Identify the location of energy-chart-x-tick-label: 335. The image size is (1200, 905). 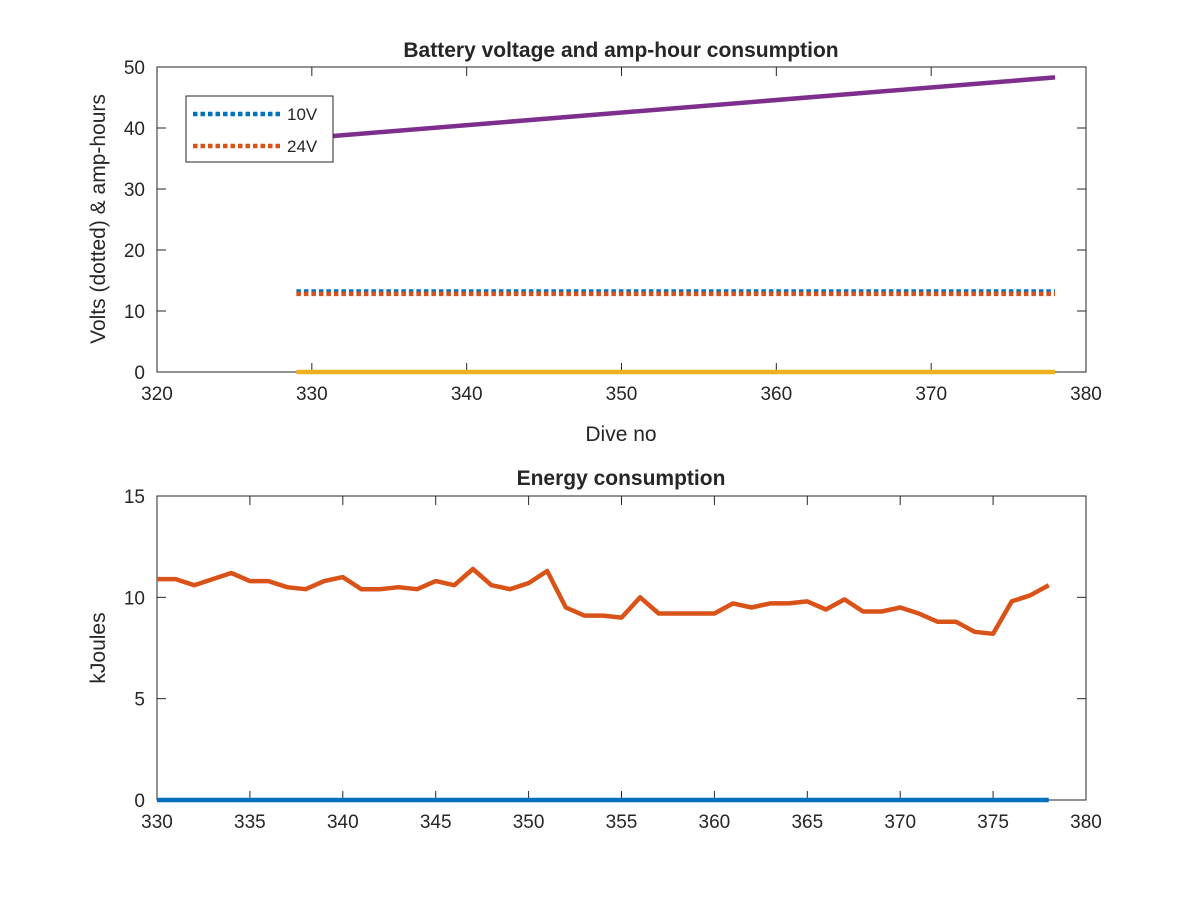
(250, 822).